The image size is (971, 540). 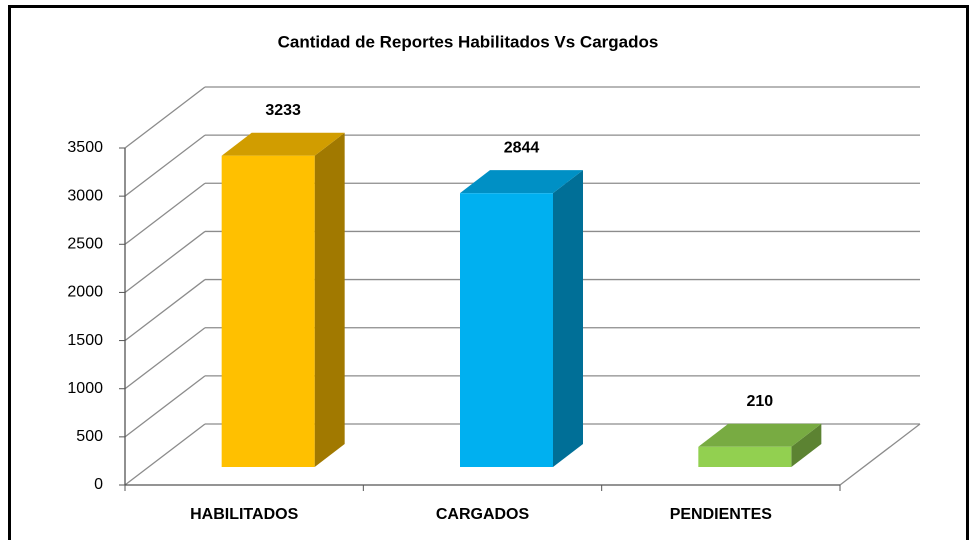 I want to click on y-tick-label: 1500, so click(x=85, y=340).